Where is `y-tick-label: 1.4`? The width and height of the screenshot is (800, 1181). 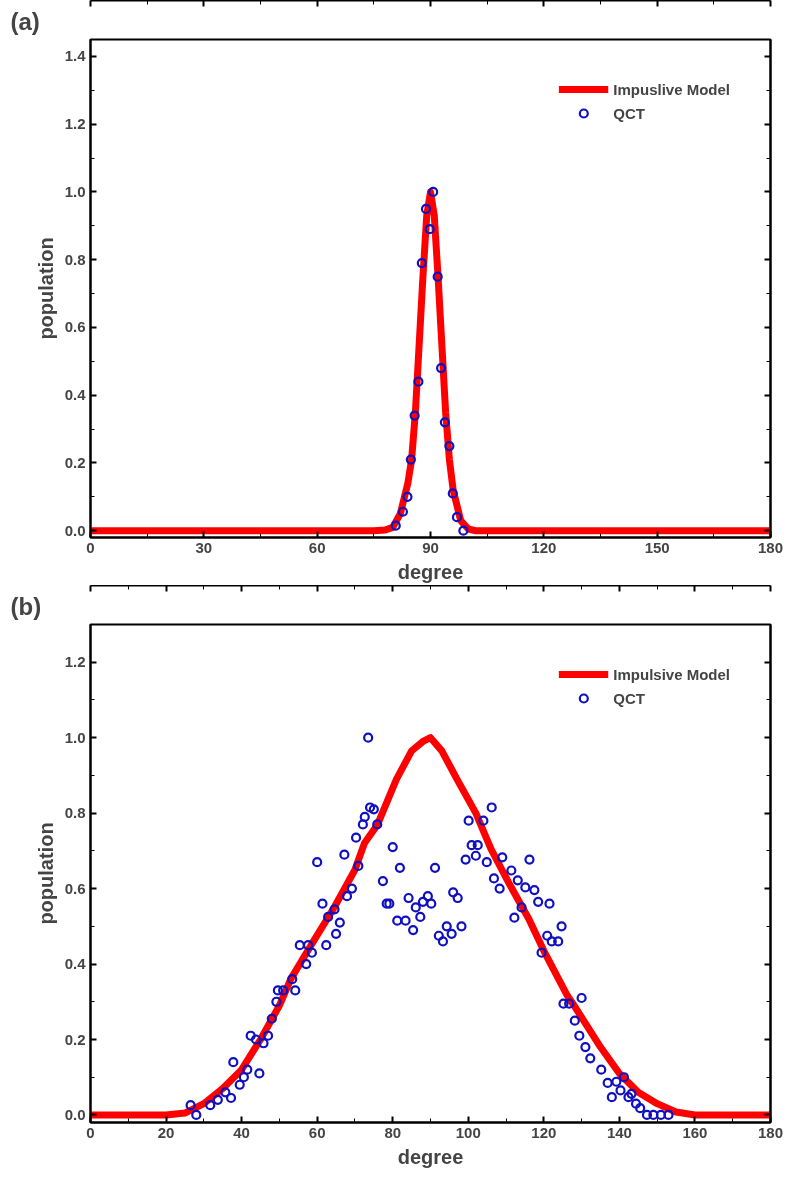 y-tick-label: 1.4 is located at coordinates (75, 56).